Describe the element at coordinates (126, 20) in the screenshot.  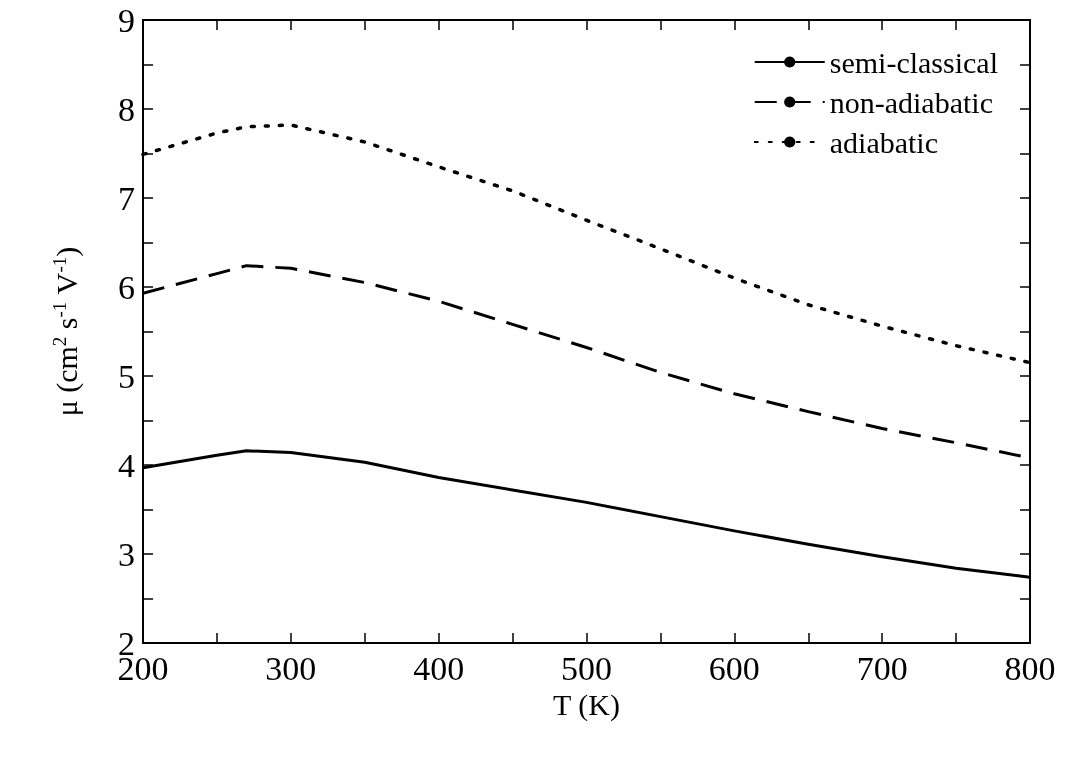
I see `y-tick-label: 9` at that location.